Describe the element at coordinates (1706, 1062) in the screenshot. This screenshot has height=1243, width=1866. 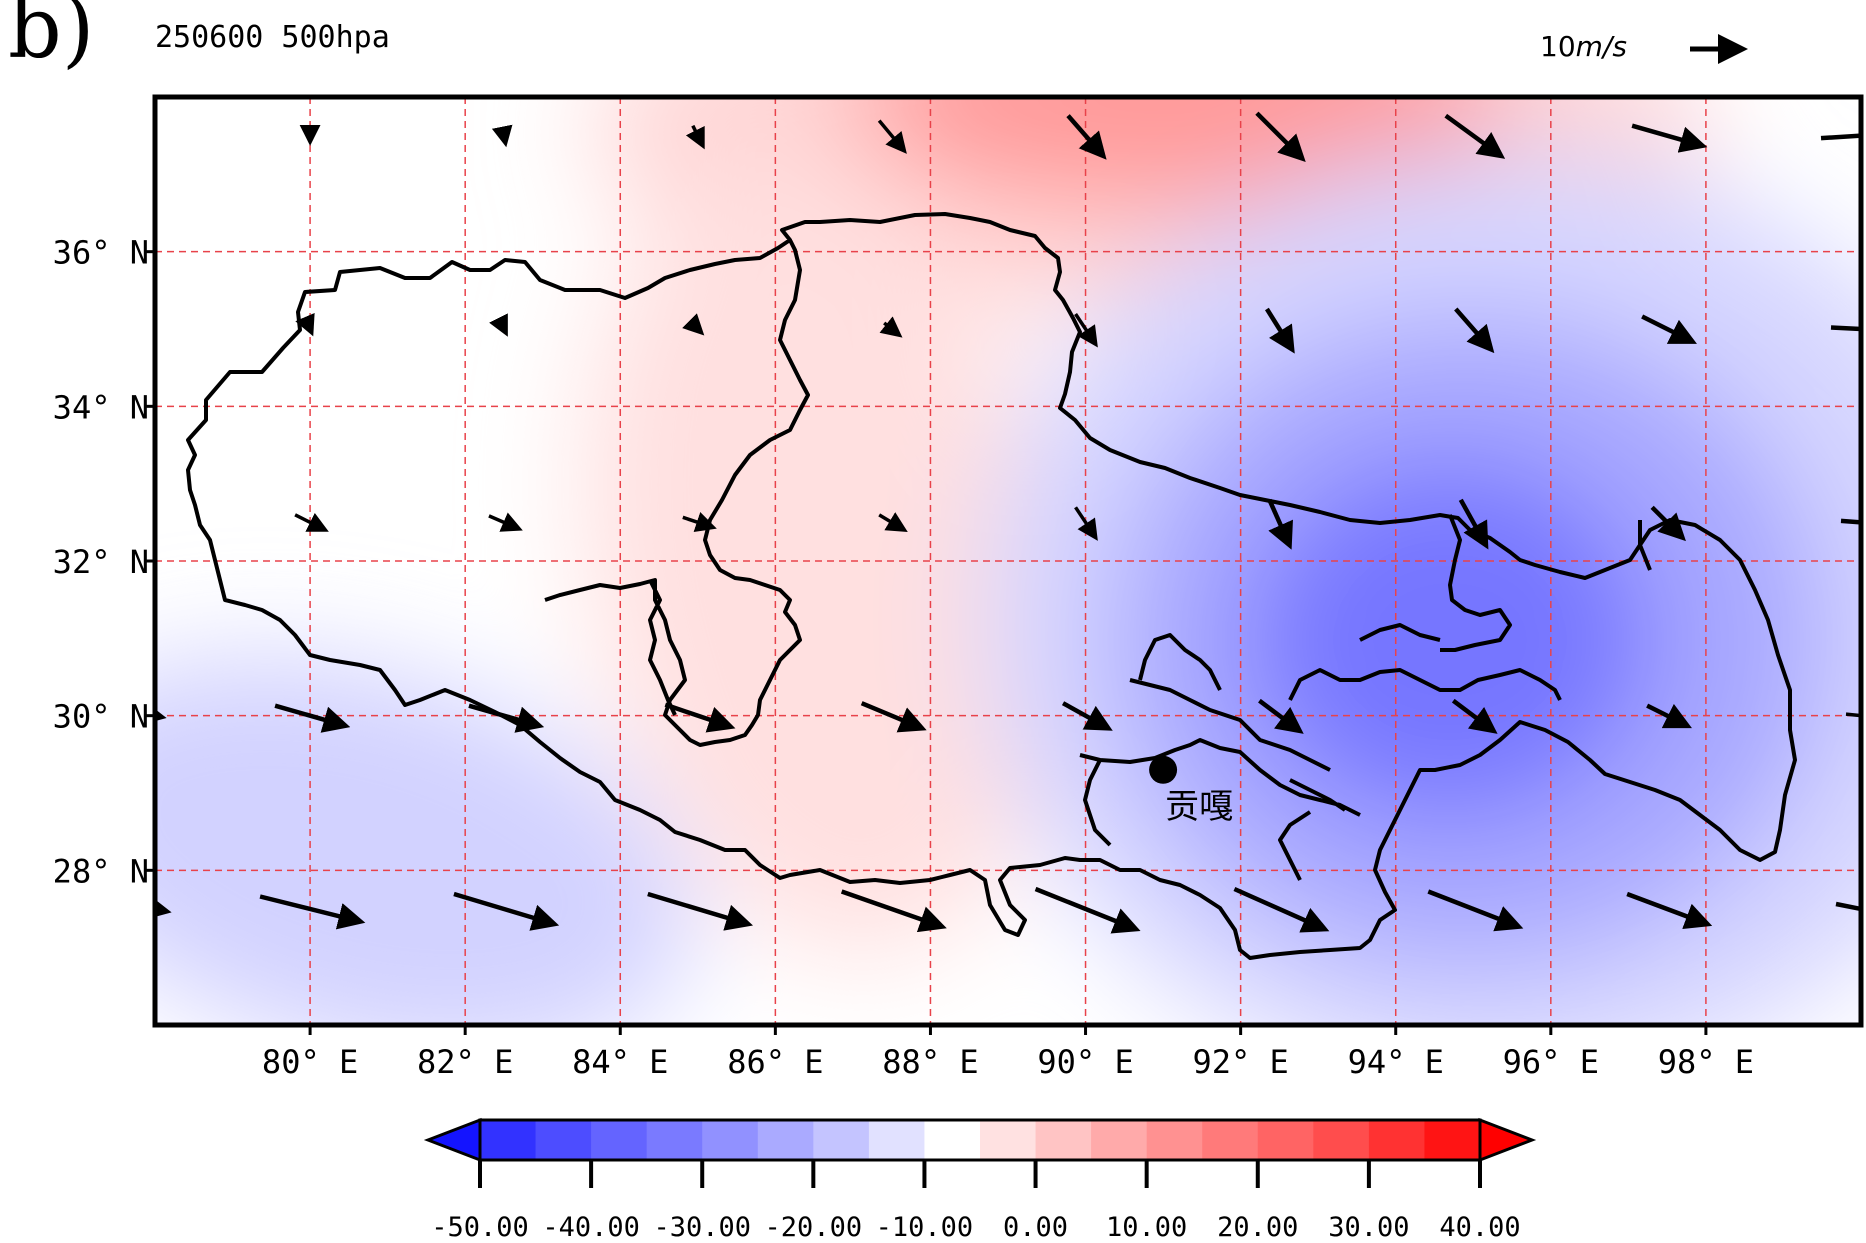
I see `lon-tick-label: 98° E` at that location.